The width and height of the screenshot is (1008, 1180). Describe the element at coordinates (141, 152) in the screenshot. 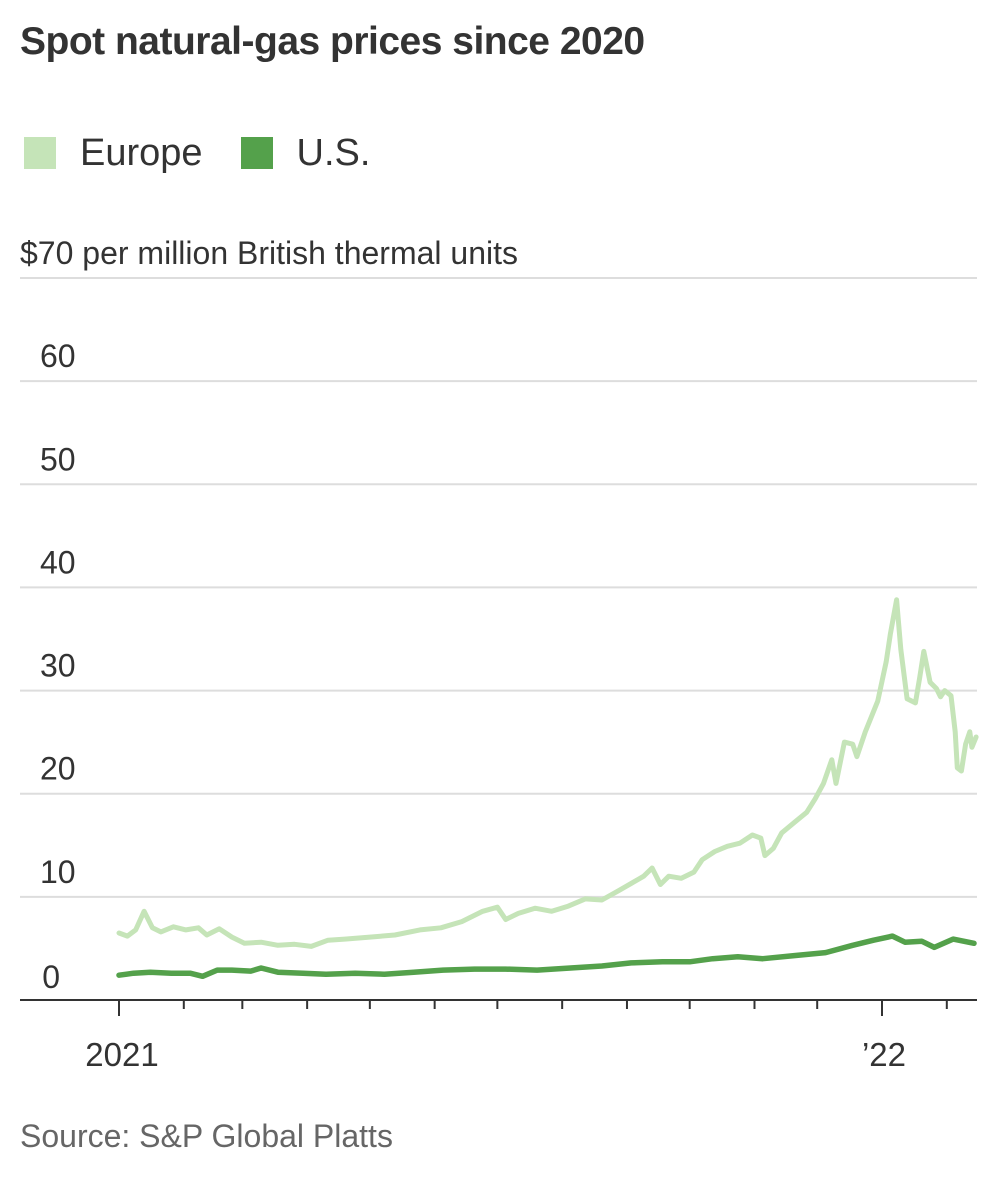

I see `legend-label-europe: Europe` at that location.